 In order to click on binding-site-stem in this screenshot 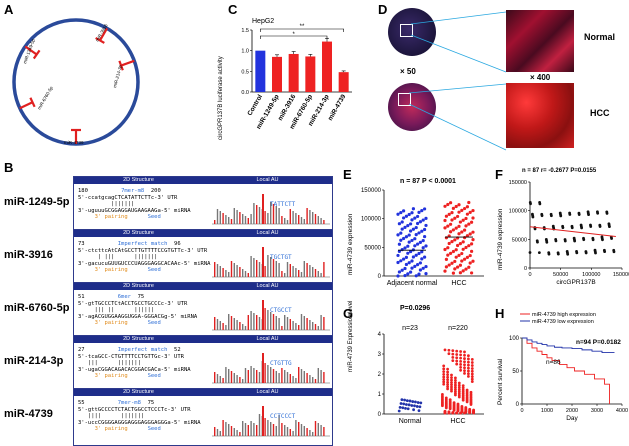, I will do `click(31, 50)`.